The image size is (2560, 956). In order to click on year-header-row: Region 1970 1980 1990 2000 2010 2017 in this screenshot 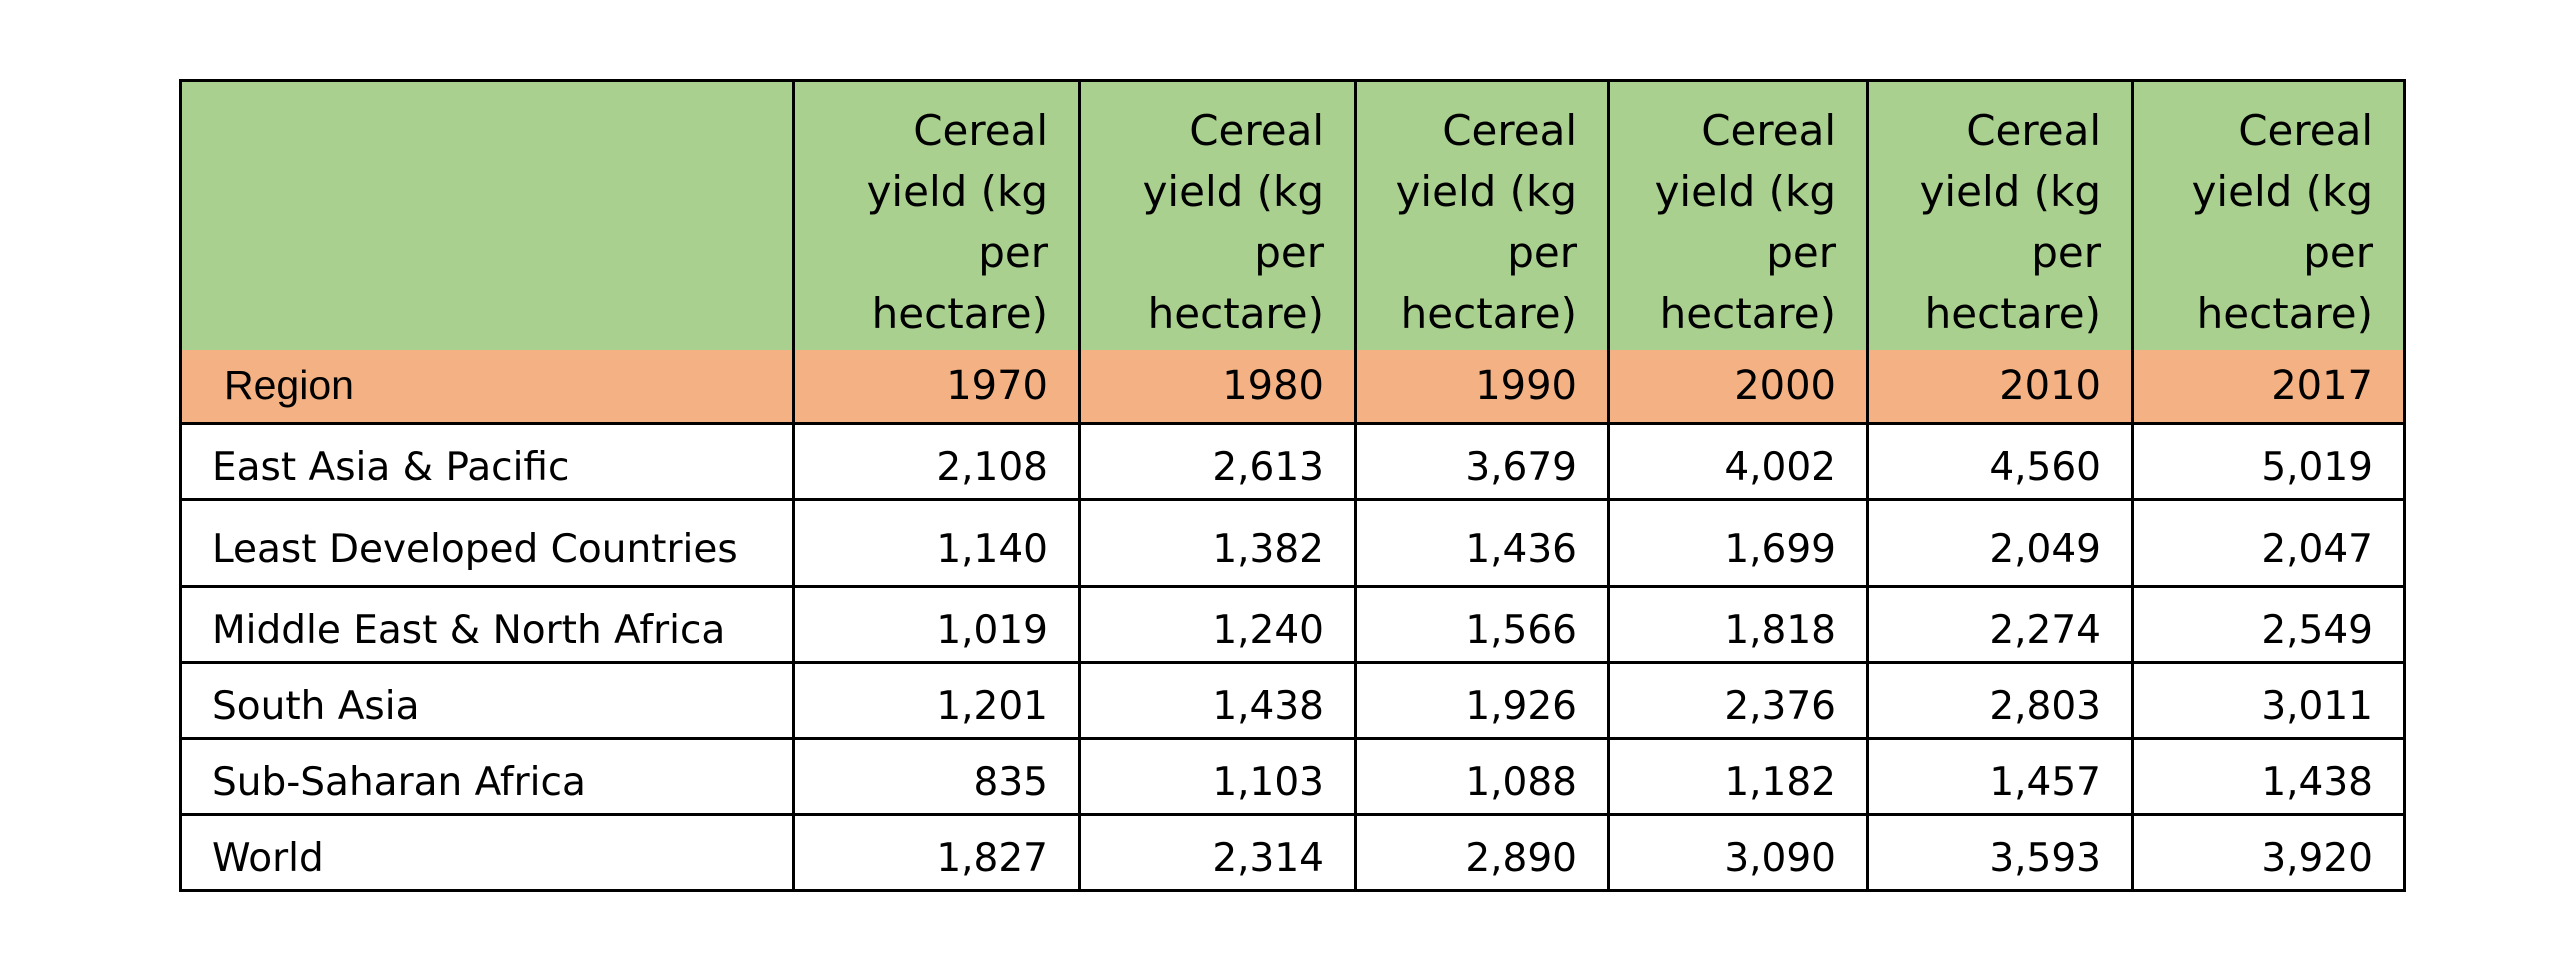, I will do `click(1292, 387)`.